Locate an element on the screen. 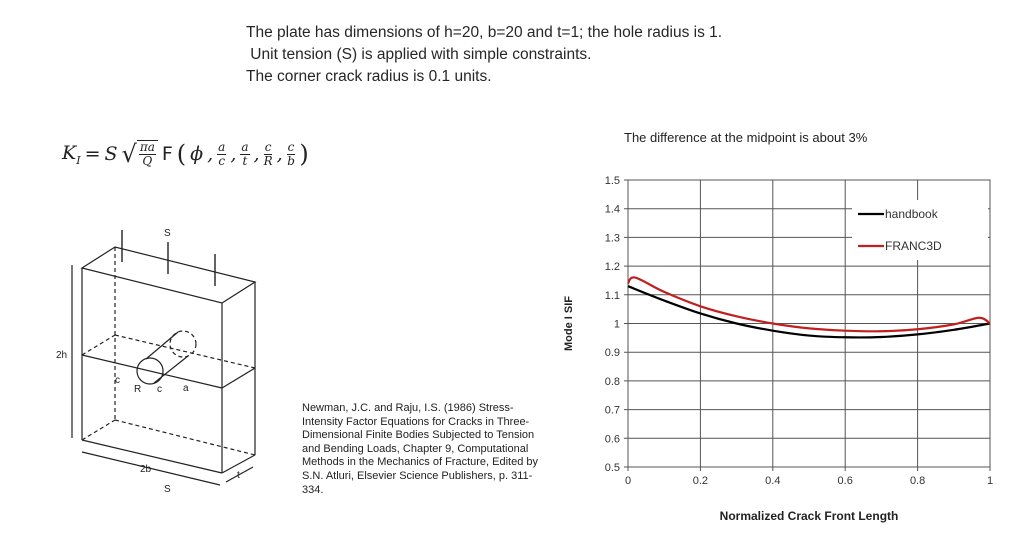 The height and width of the screenshot is (538, 1024). phi: ϕ is located at coordinates (197, 154).